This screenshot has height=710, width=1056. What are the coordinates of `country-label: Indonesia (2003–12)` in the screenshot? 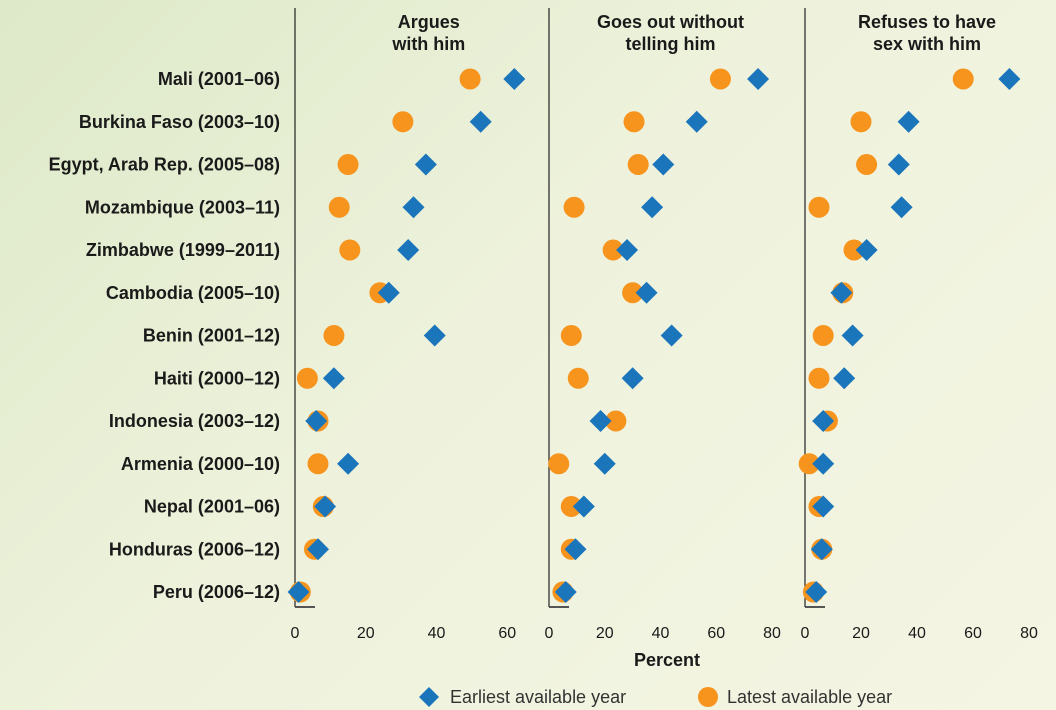 It's located at (194, 421).